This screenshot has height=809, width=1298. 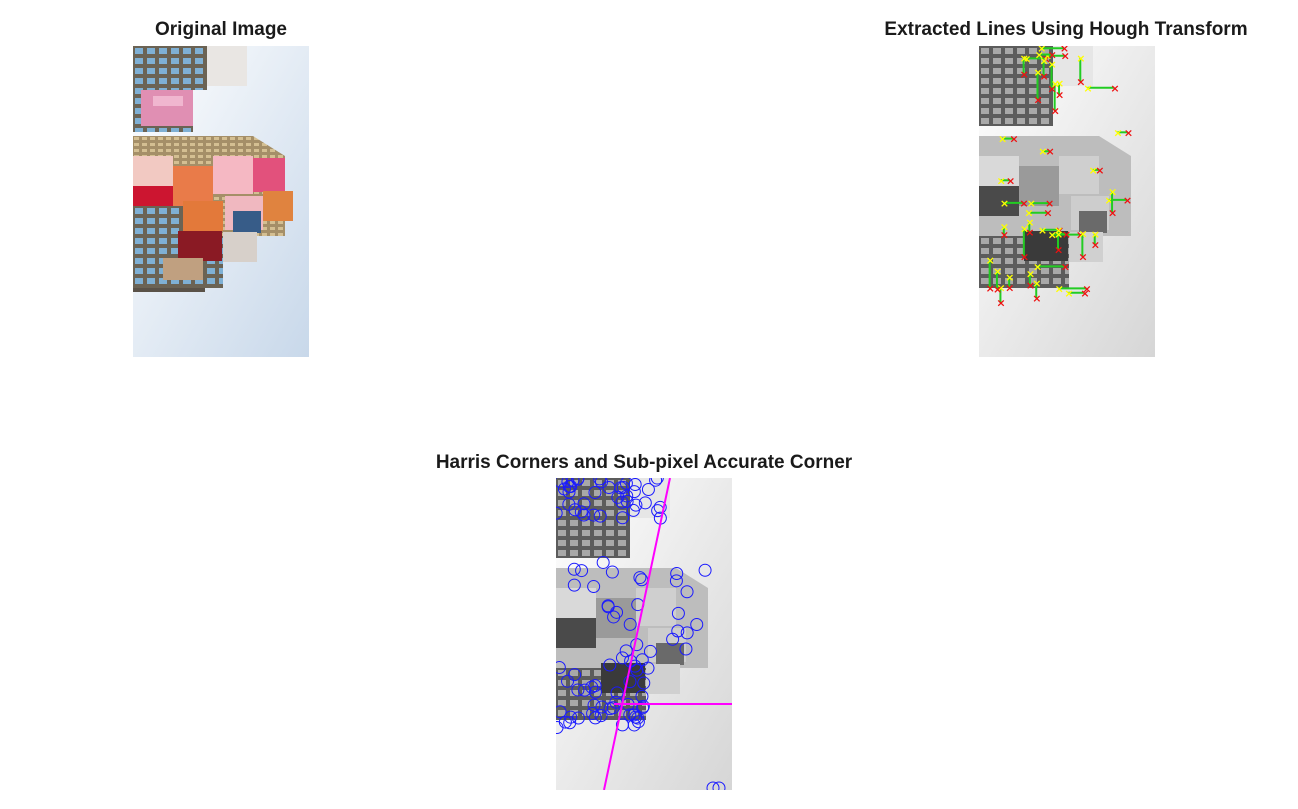 What do you see at coordinates (1066, 29) in the screenshot?
I see `title-hough-lines: Extracted Lines Using Hough Transform` at bounding box center [1066, 29].